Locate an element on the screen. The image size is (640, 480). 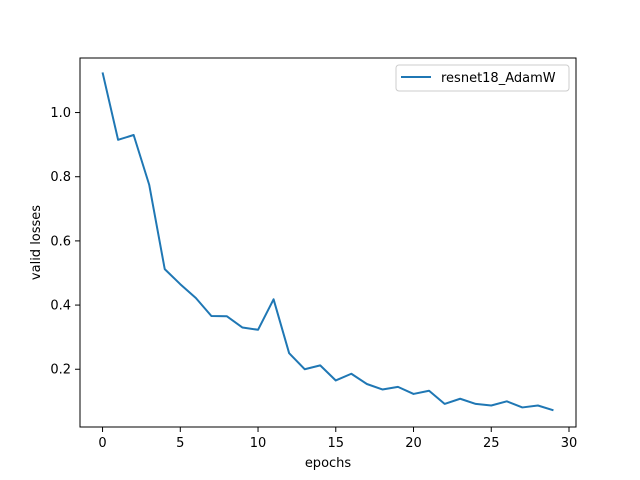
y-tick-label: 0.8 is located at coordinates (60, 177).